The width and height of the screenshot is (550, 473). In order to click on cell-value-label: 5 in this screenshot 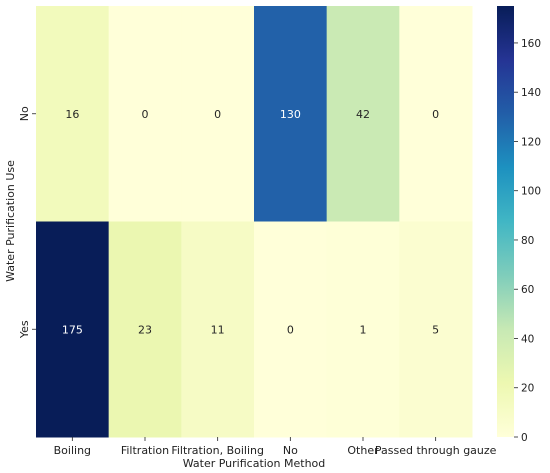, I will do `click(435, 329)`.